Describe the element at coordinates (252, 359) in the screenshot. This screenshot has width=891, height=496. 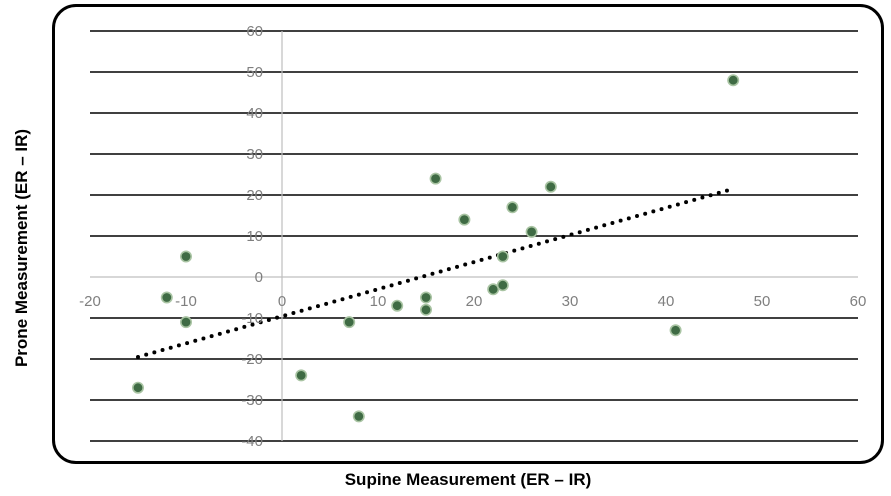
I see `y-tick-label: -20` at that location.